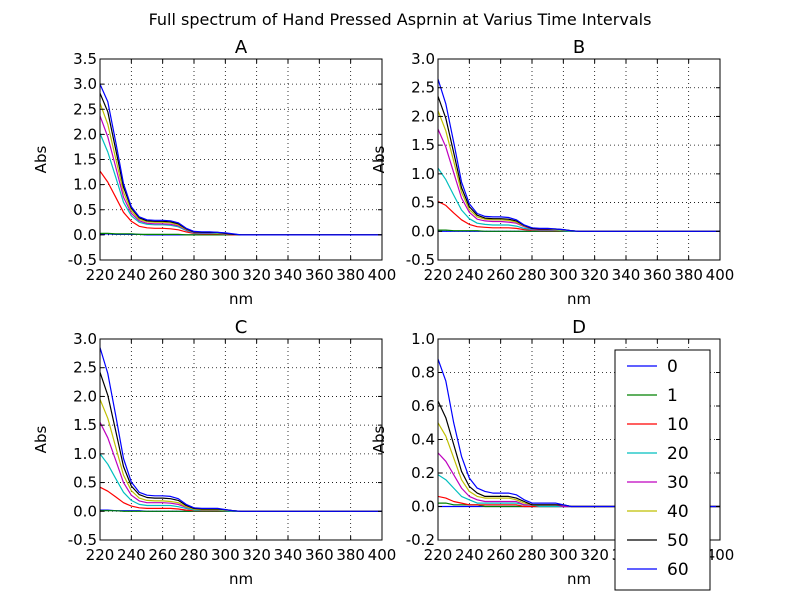 Image resolution: width=800 pixels, height=600 pixels. Describe the element at coordinates (678, 512) in the screenshot. I see `legend-label-40: 40` at that location.